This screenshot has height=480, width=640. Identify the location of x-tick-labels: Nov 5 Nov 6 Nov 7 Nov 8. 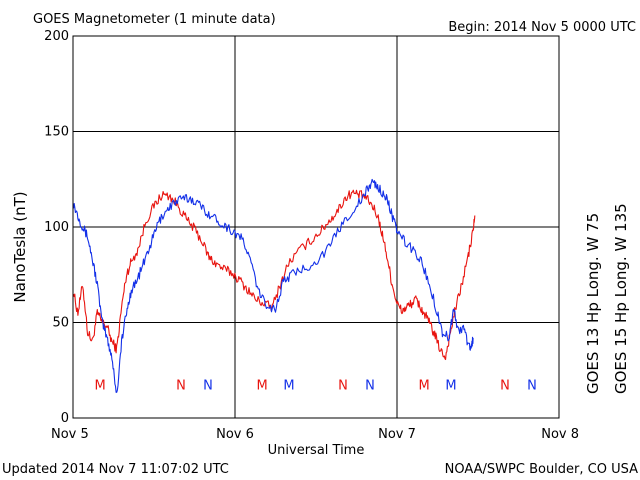
(315, 434).